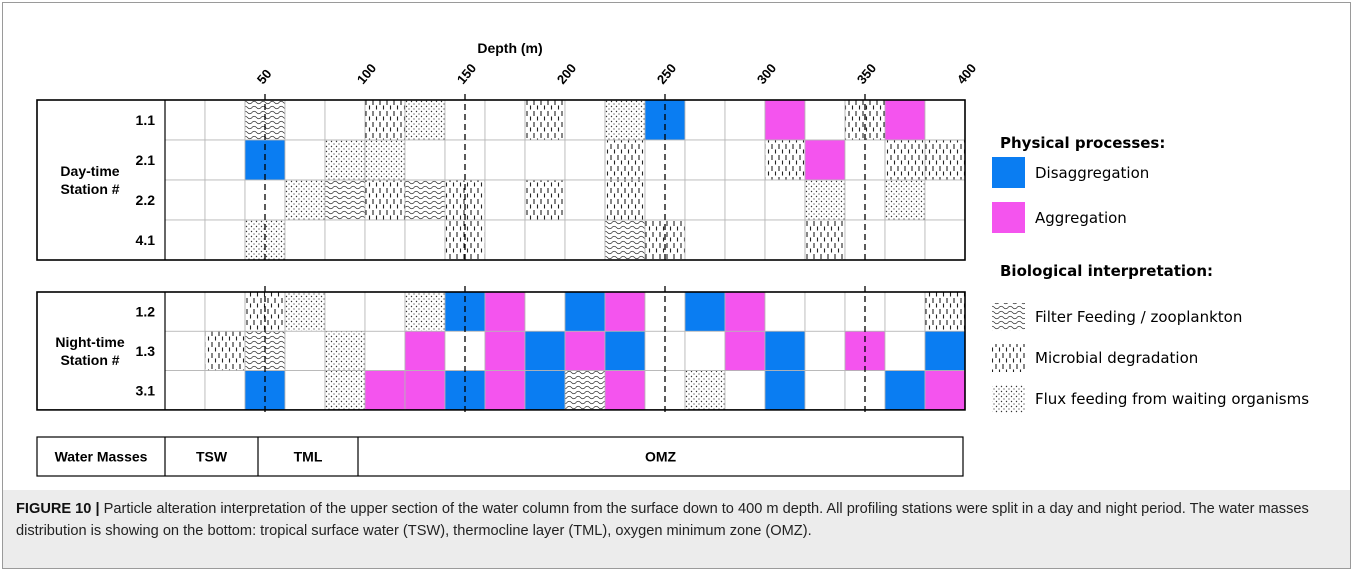 This screenshot has height=573, width=1355. I want to click on caption-lead: FIGURE 10 |, so click(58, 509).